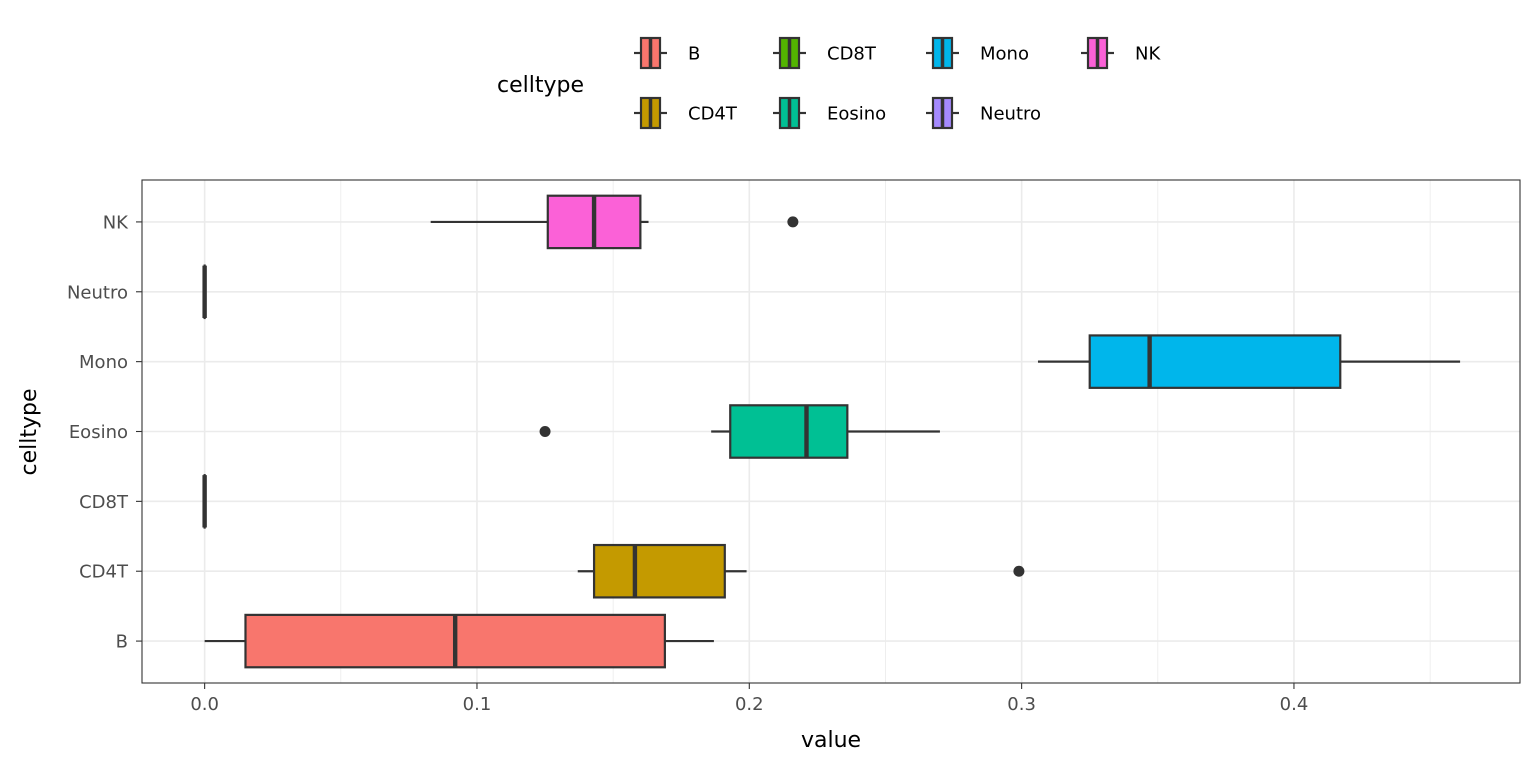 This screenshot has height=768, width=1536. Describe the element at coordinates (103, 362) in the screenshot. I see `y-tick-label: Mono` at that location.